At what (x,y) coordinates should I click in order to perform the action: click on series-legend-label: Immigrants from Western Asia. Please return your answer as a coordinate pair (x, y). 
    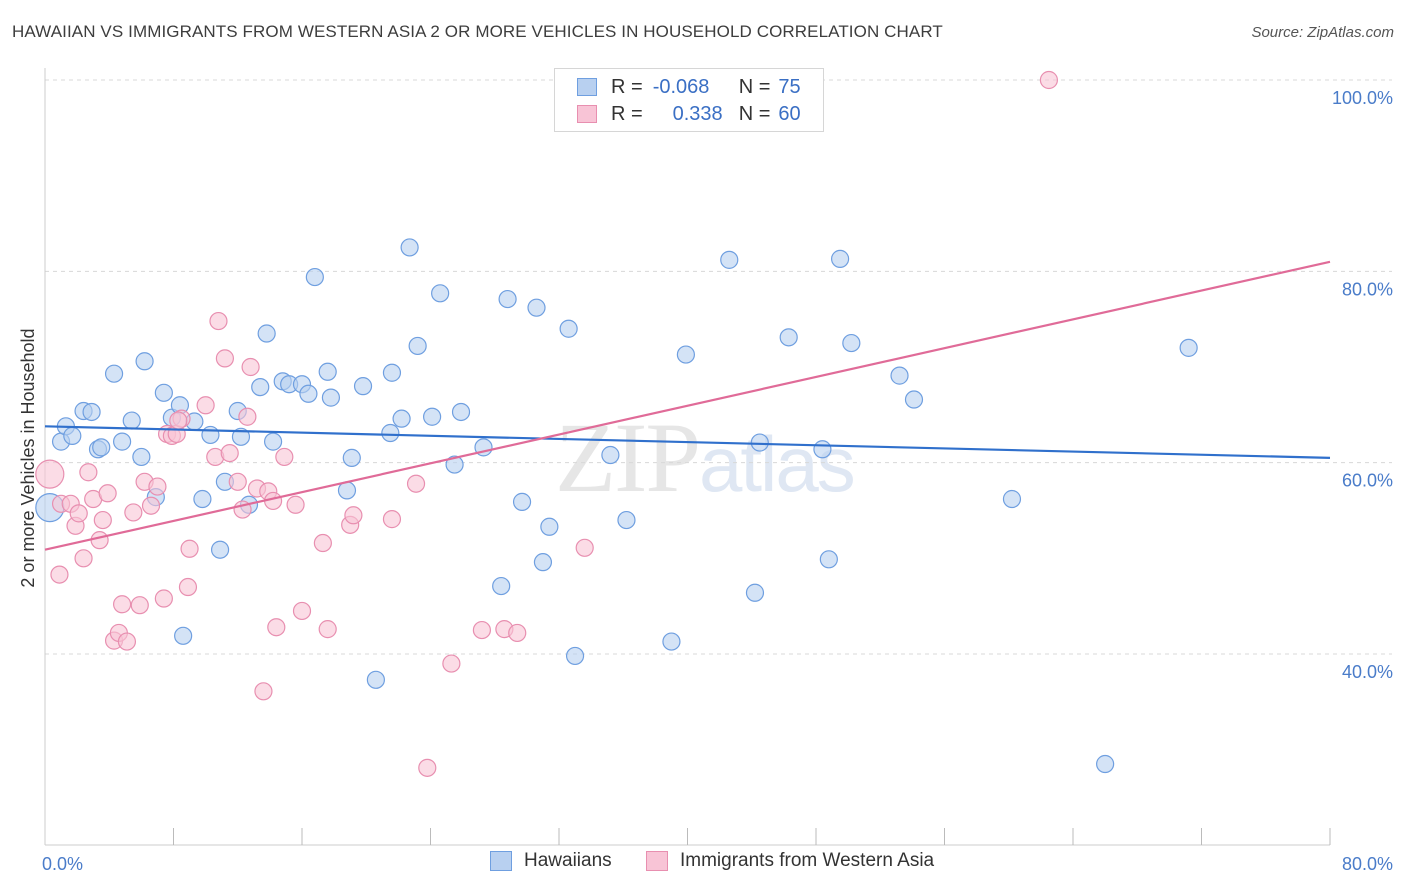
    Looking at the image, I should click on (807, 860).